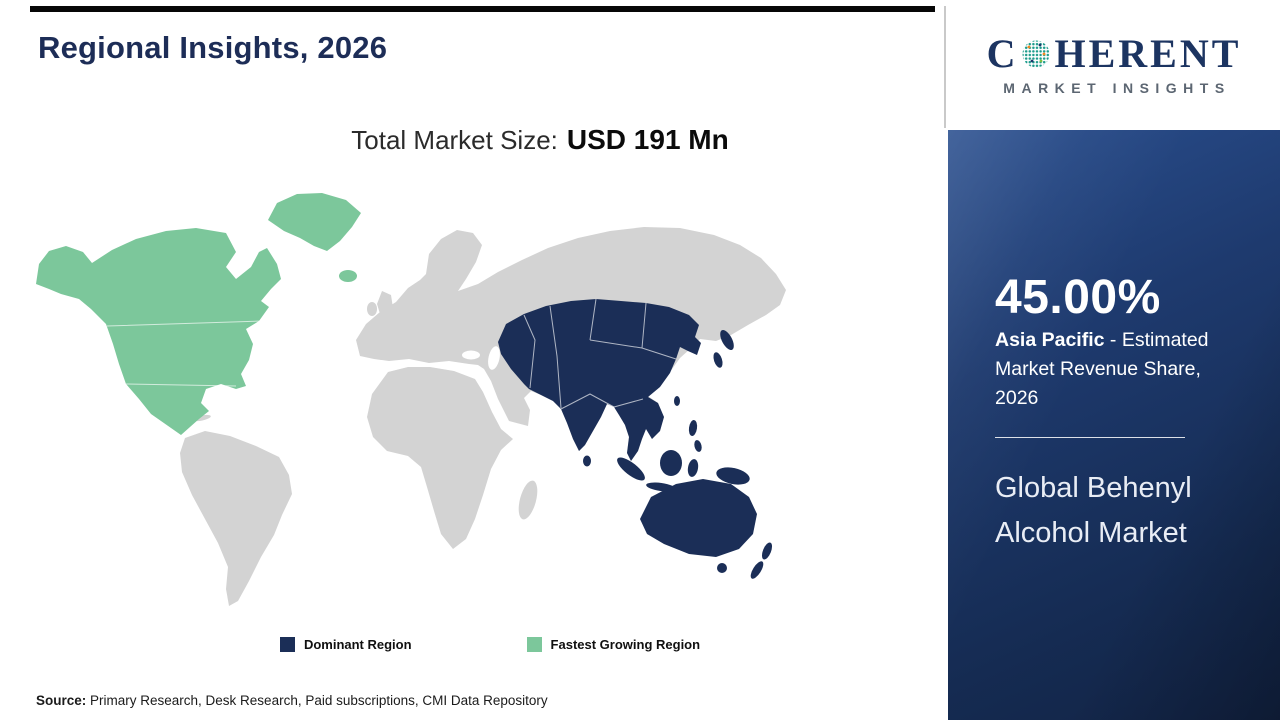 This screenshot has height=720, width=1280. What do you see at coordinates (698, 518) in the screenshot?
I see `map-region-australia` at bounding box center [698, 518].